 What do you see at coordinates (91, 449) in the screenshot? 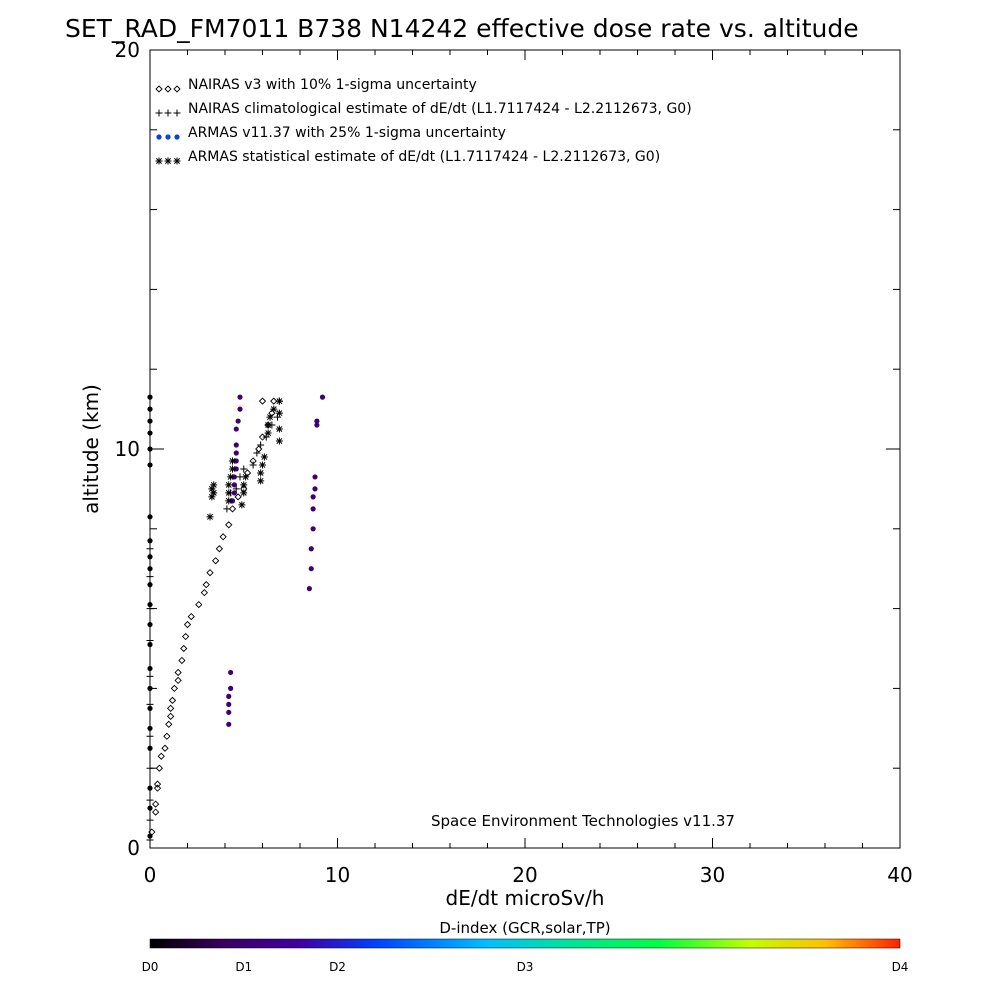
I see `y-axis-label: altitude (km)` at bounding box center [91, 449].